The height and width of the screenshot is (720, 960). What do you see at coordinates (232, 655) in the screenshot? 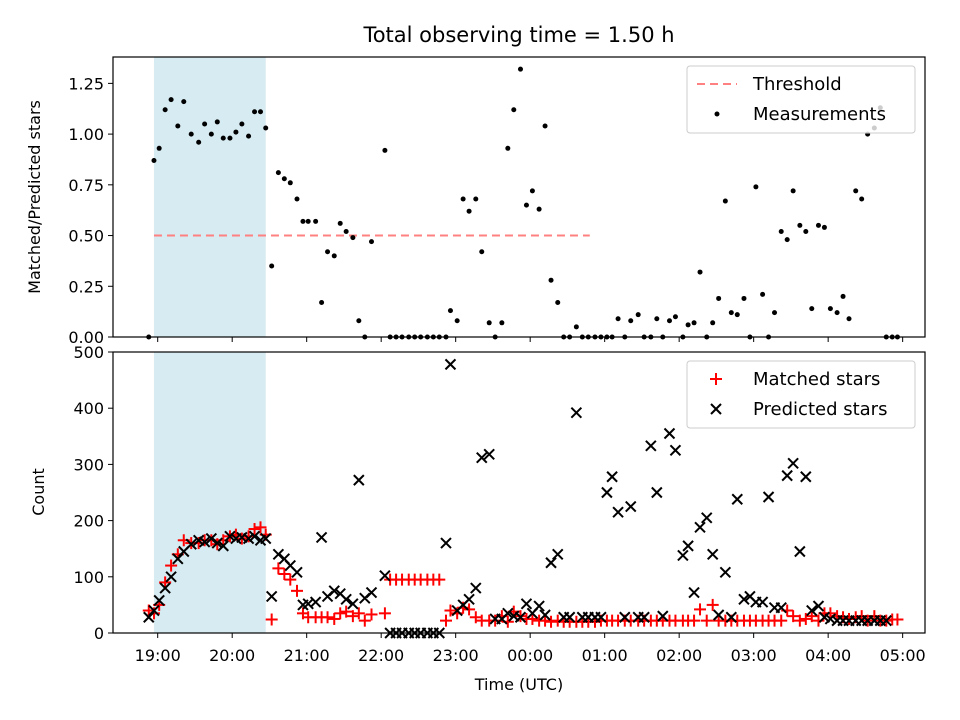
I see `x-tick-label: 20:00` at bounding box center [232, 655].